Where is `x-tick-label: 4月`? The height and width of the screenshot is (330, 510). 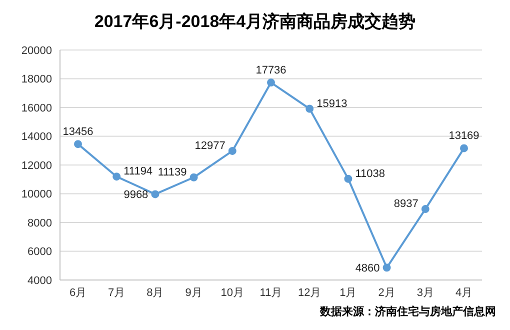 x-tick-label: 4月 is located at coordinates (464, 292).